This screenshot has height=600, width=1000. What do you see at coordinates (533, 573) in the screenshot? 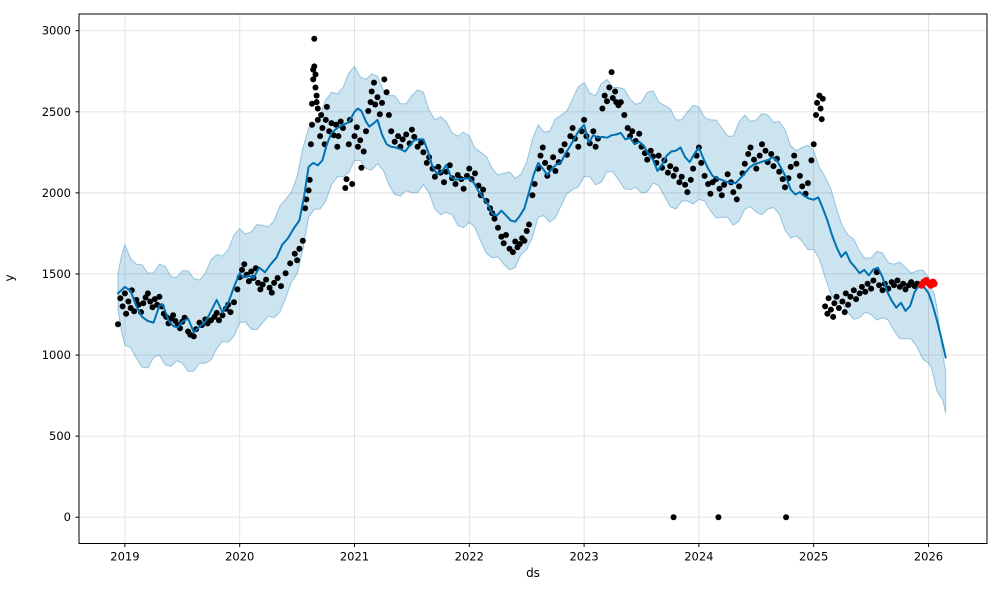
I see `x-axis-label: ds` at bounding box center [533, 573].